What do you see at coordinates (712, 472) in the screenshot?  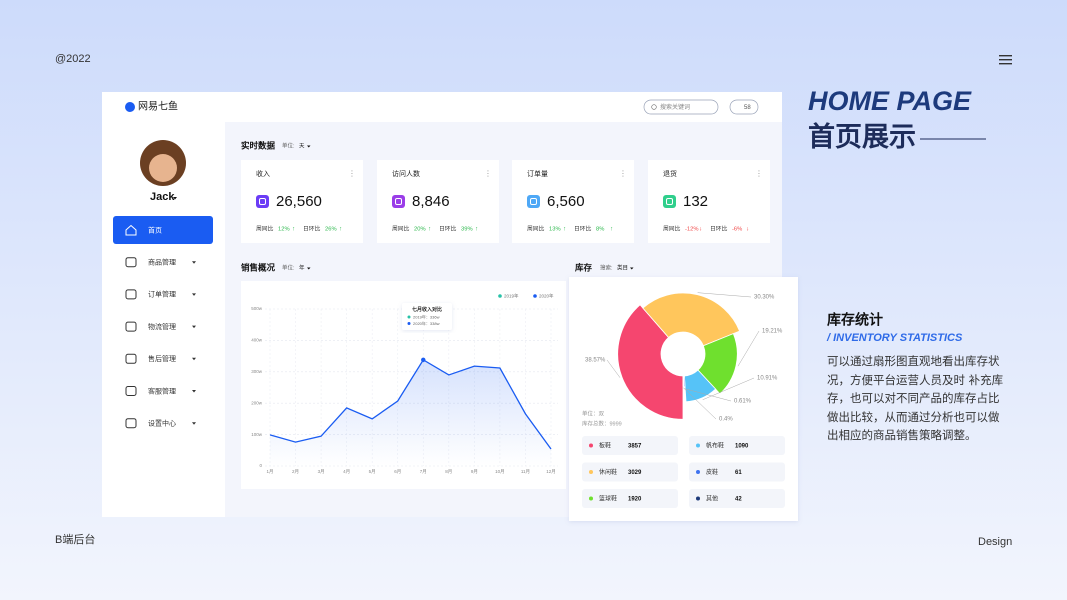 I see `legend-name: 皮鞋` at bounding box center [712, 472].